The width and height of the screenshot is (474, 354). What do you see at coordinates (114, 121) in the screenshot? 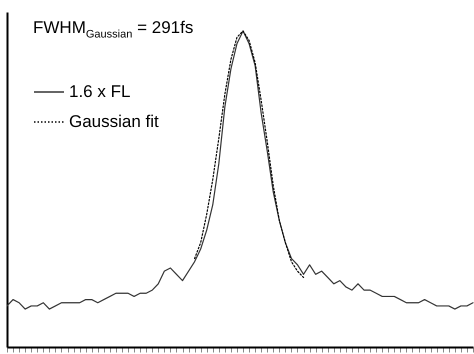
I see `legend-label: Gaussian fit` at bounding box center [114, 121].